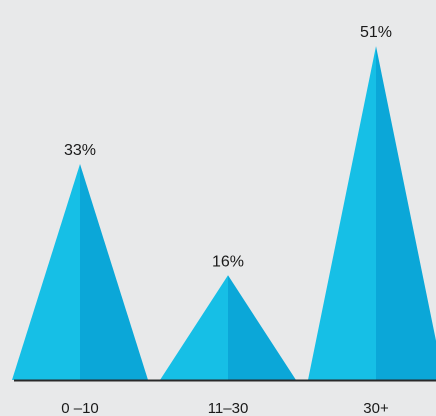 This screenshot has height=416, width=436. What do you see at coordinates (228, 408) in the screenshot?
I see `x-tick-label: 11–30` at bounding box center [228, 408].